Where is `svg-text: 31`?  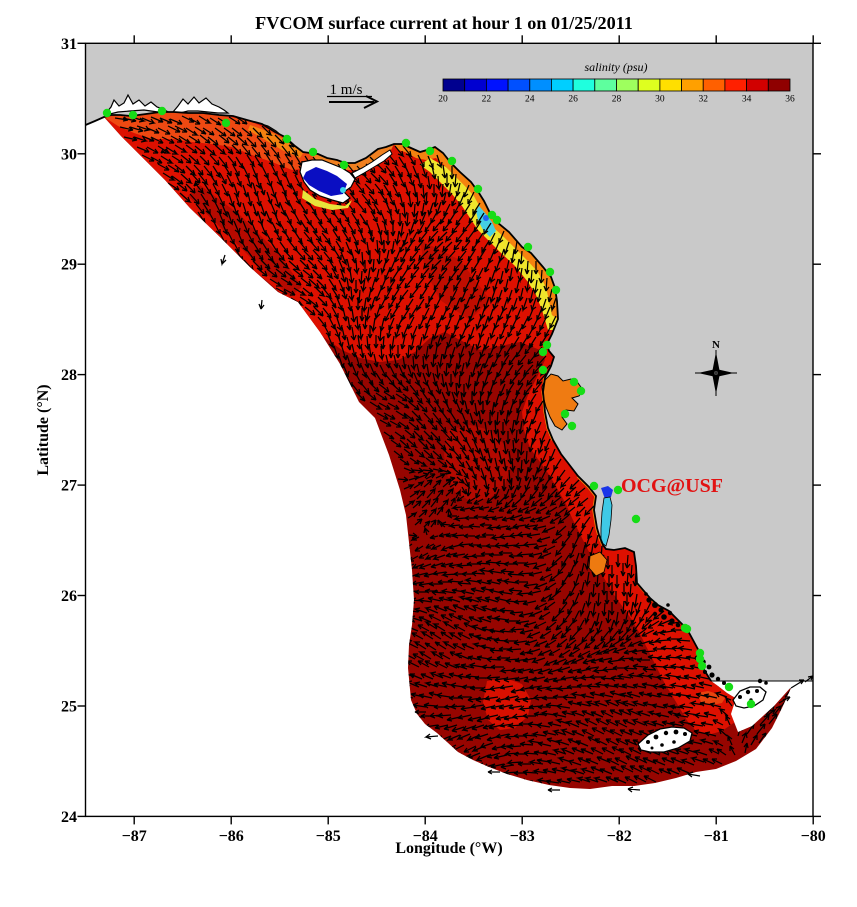
svg-text: 31 is located at coordinates (69, 44).